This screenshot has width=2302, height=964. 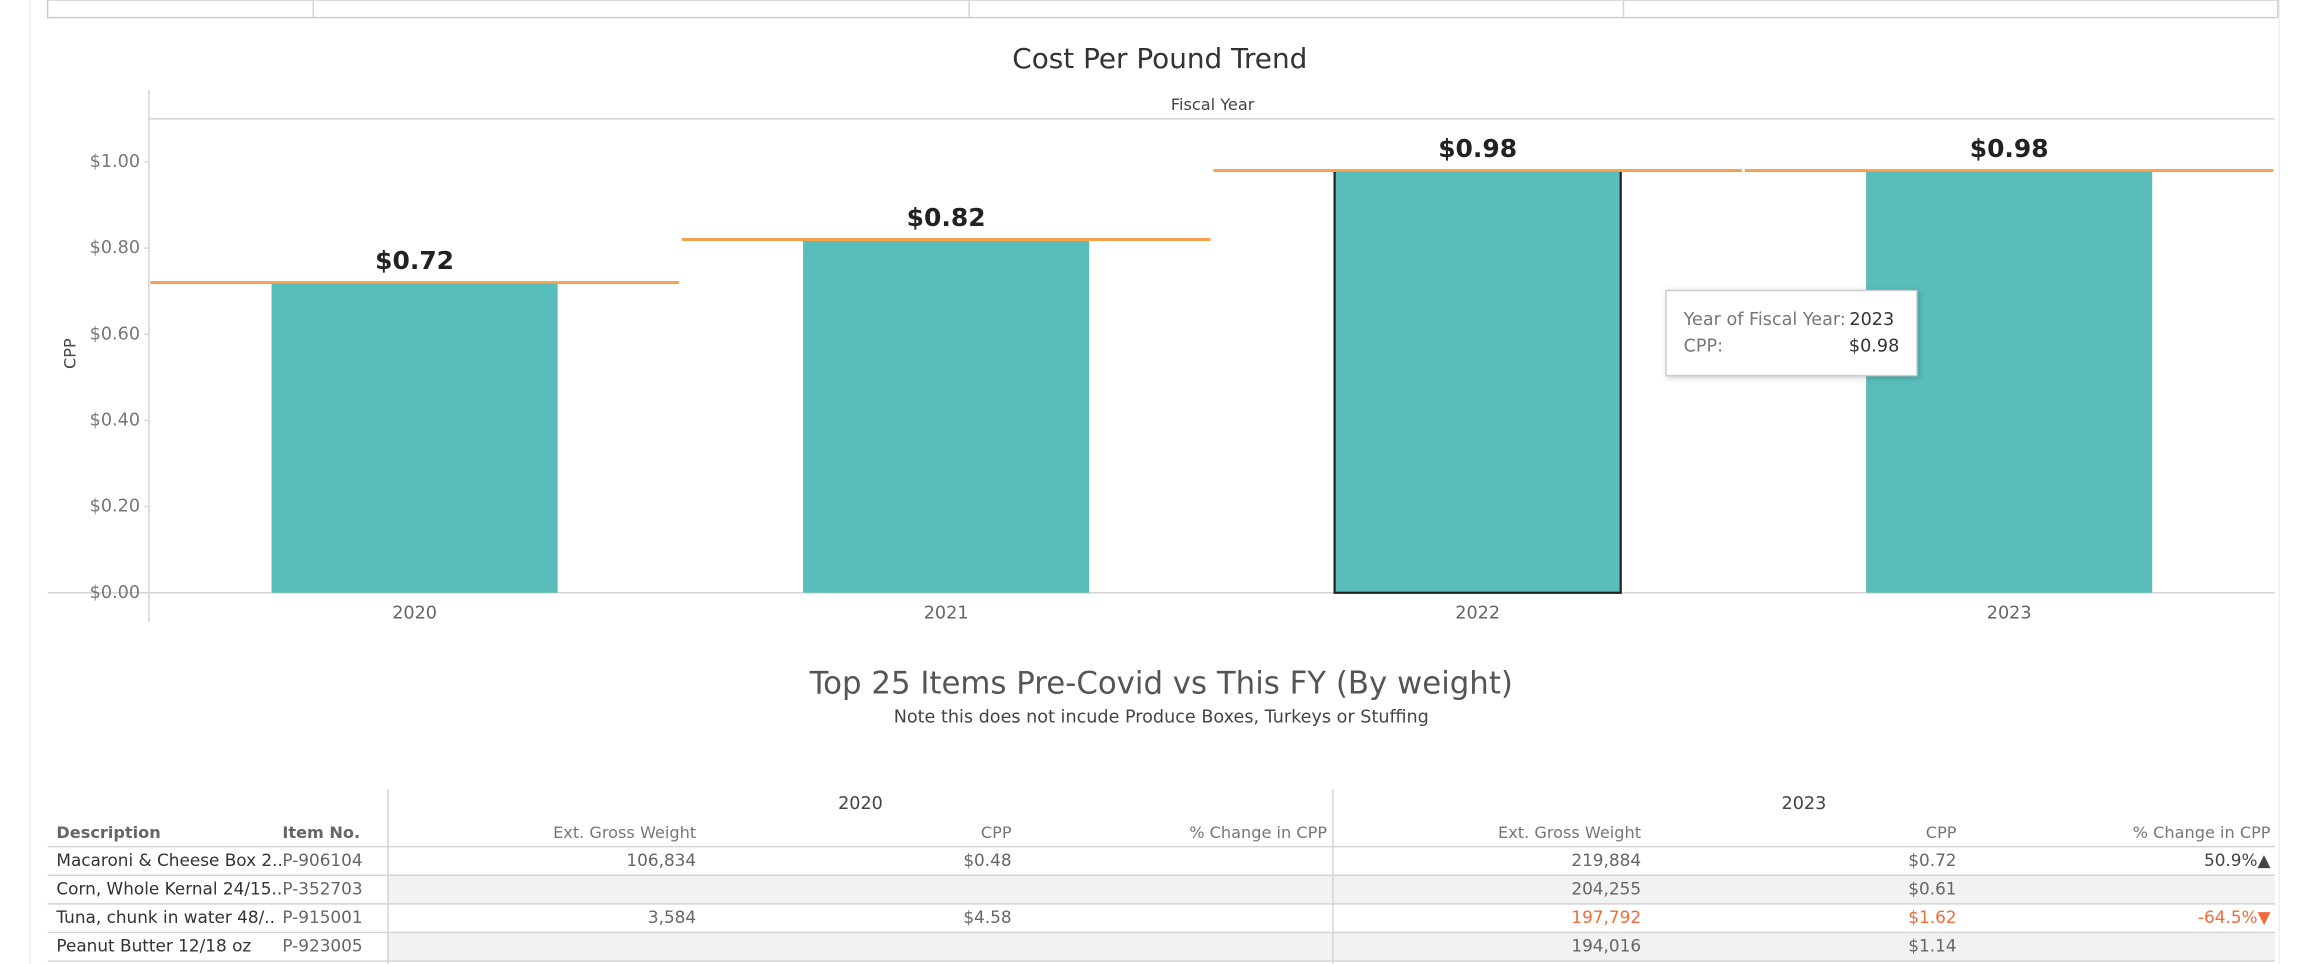 What do you see at coordinates (108, 832) in the screenshot?
I see `column-header: Description` at bounding box center [108, 832].